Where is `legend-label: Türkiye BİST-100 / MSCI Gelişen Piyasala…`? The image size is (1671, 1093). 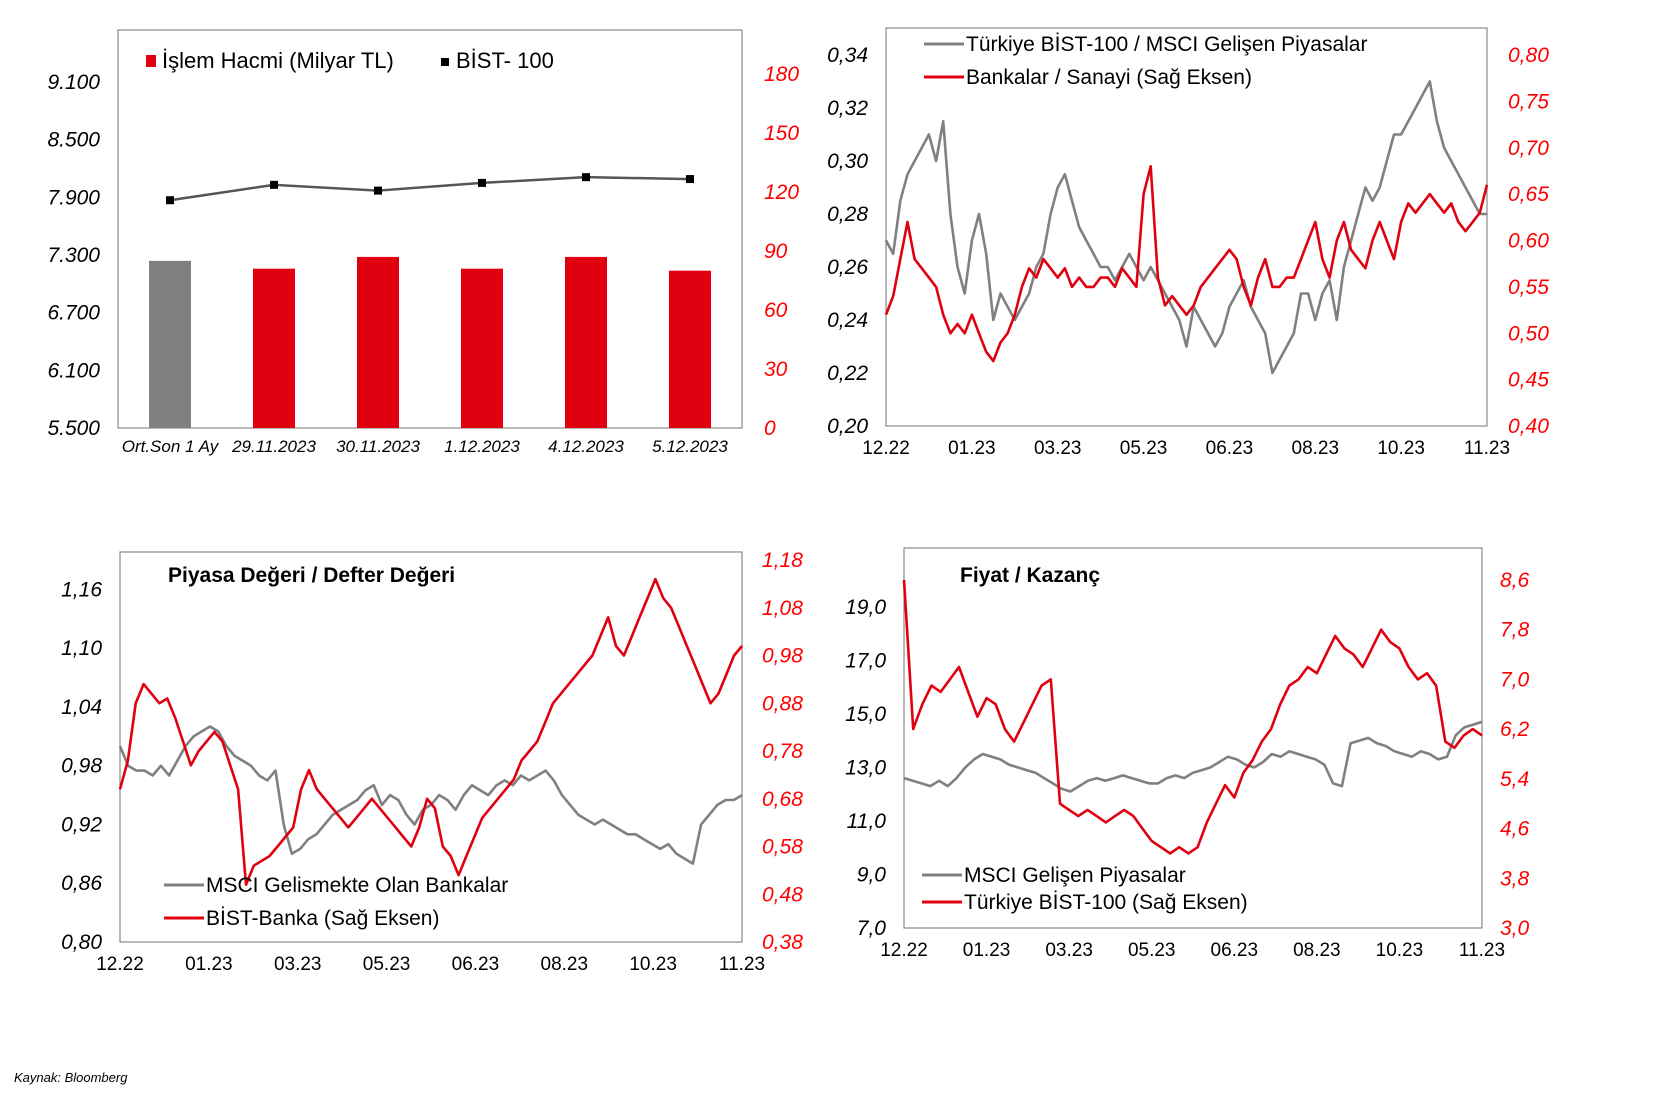 legend-label: Türkiye BİST-100 / MSCI Gelişen Piyasala… is located at coordinates (1166, 44).